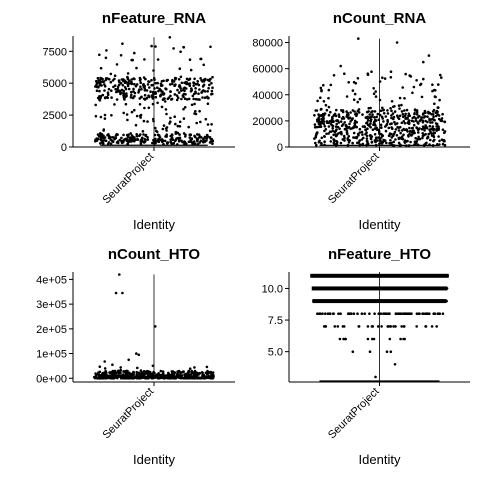 This screenshot has width=480, height=480. I want to click on y-tick-label: 3e+05, so click(51, 305).